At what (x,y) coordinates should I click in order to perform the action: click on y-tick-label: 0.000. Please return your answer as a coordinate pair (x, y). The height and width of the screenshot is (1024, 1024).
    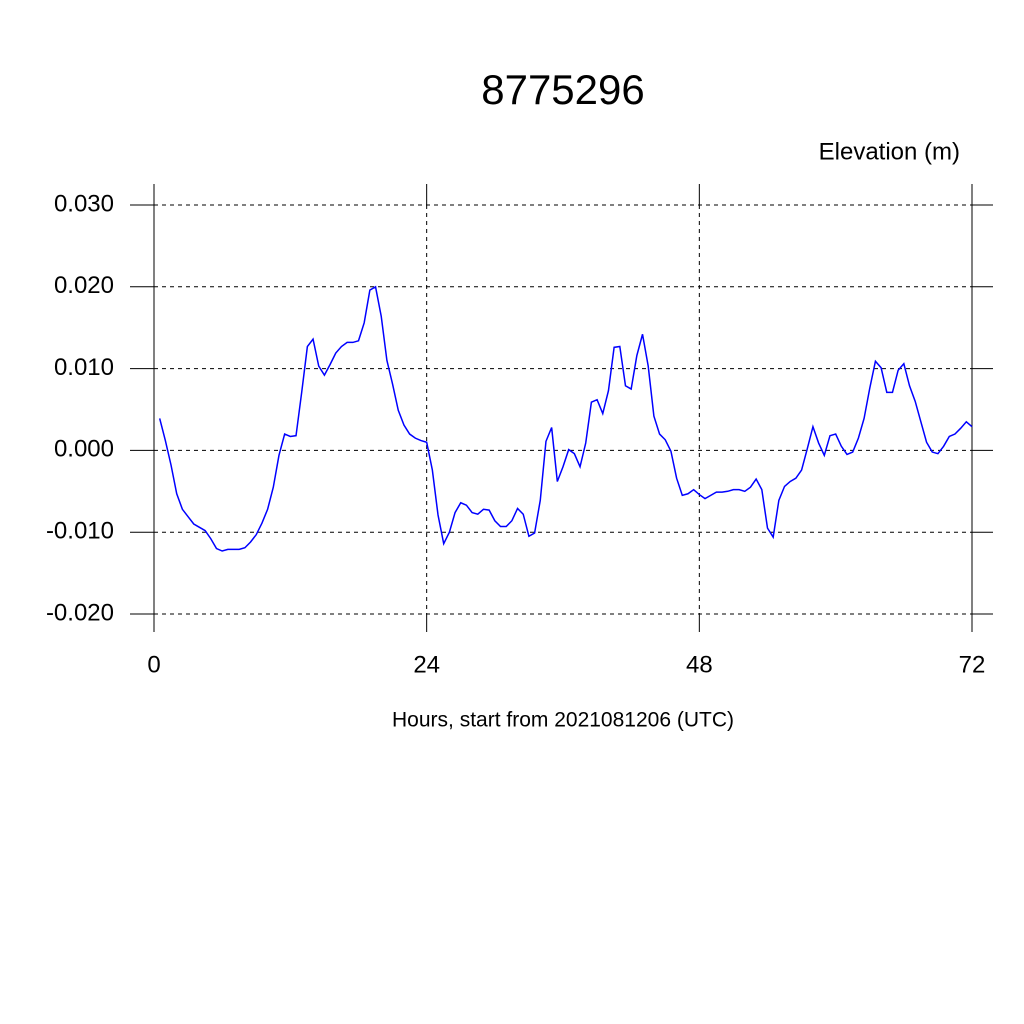
    Looking at the image, I should click on (84, 449).